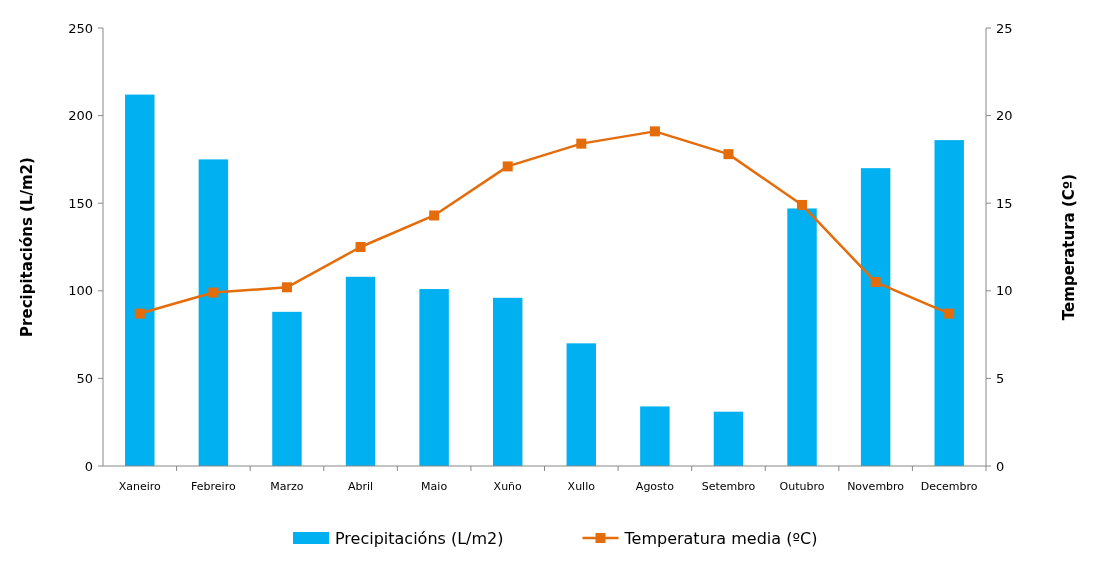 The image size is (1094, 563). I want to click on x-tick-label: Marzo, so click(287, 486).